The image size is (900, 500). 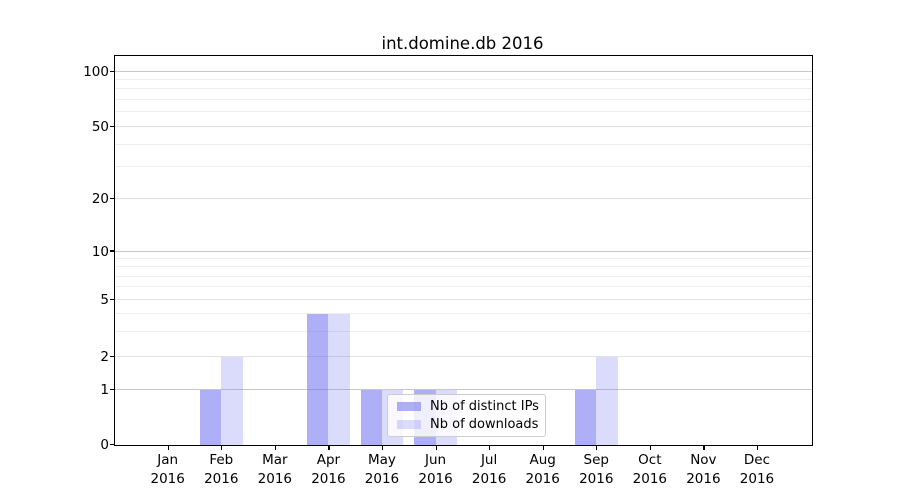 What do you see at coordinates (757, 469) in the screenshot?
I see `x-tick-label: Dec 2016` at bounding box center [757, 469].